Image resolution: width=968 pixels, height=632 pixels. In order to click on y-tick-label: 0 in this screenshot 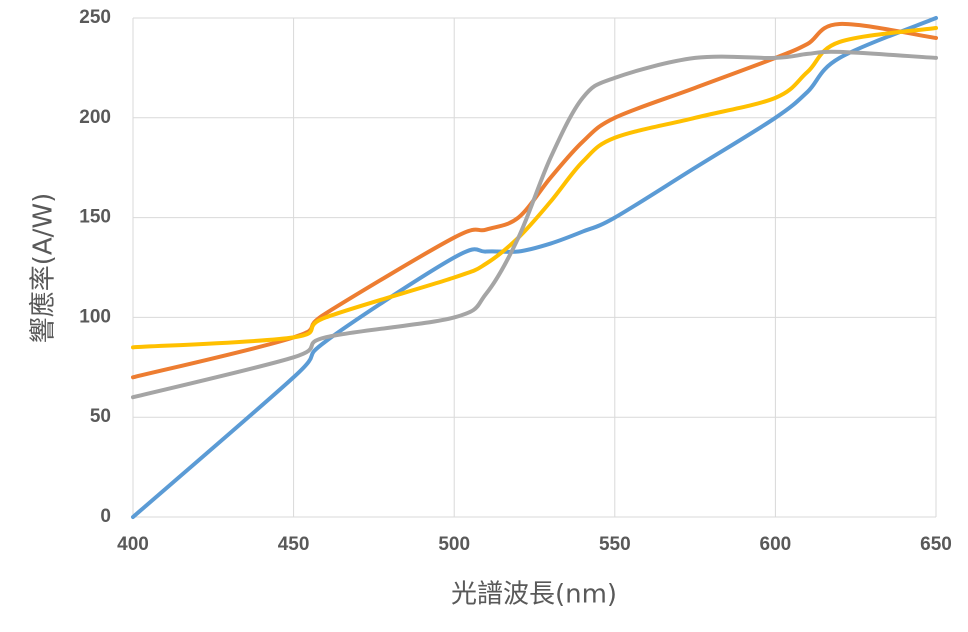, I will do `click(105, 516)`.